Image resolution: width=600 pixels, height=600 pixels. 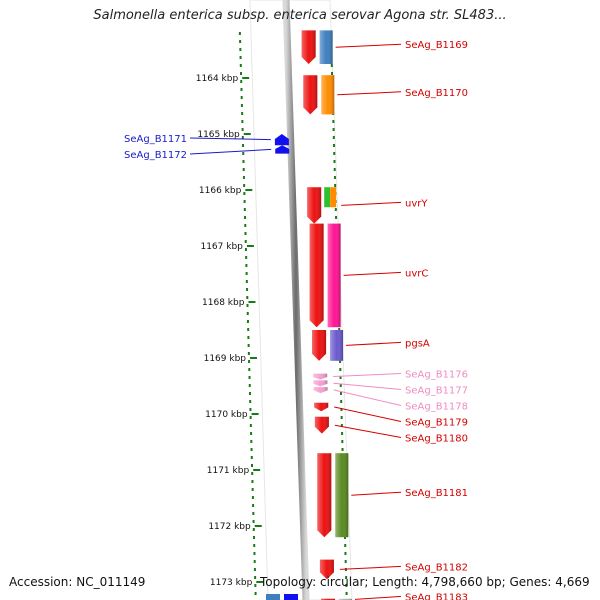 I want to click on scale-tick-label: 1166 kbp, so click(x=220, y=191).